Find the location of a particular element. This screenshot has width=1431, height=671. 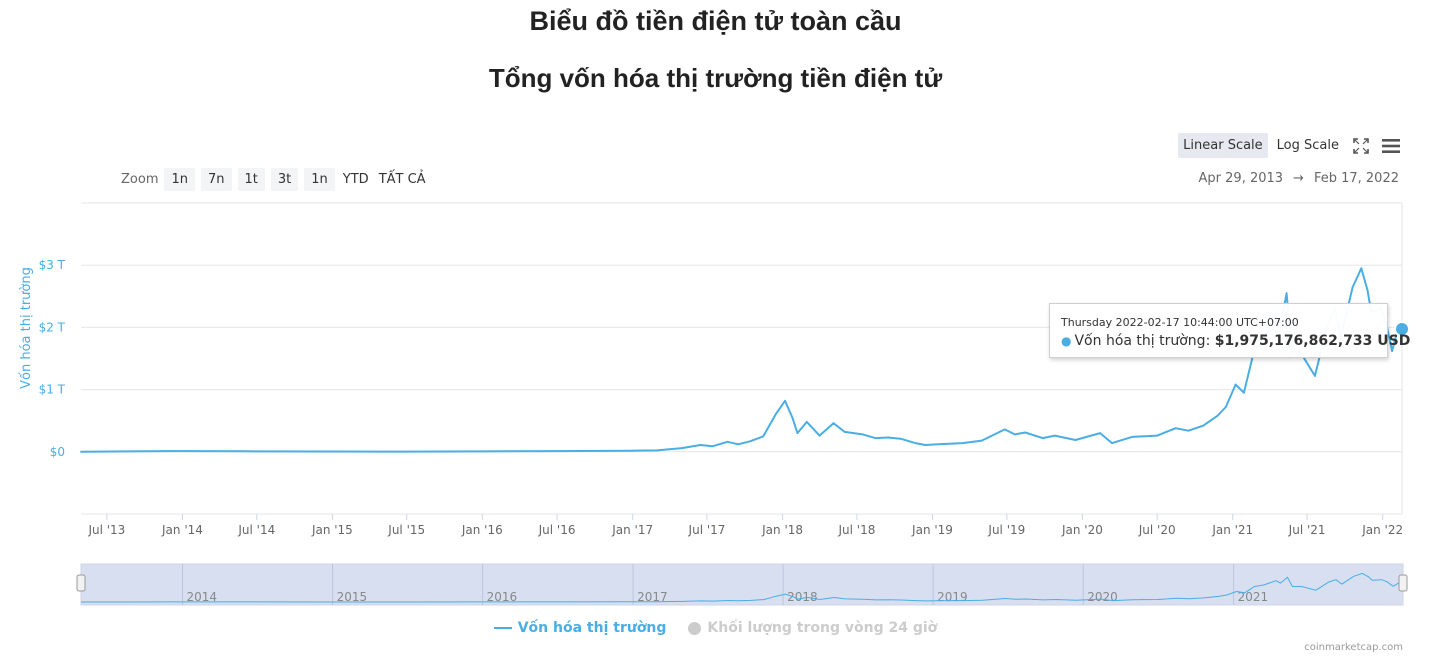

hover-marker is located at coordinates (1402, 328).